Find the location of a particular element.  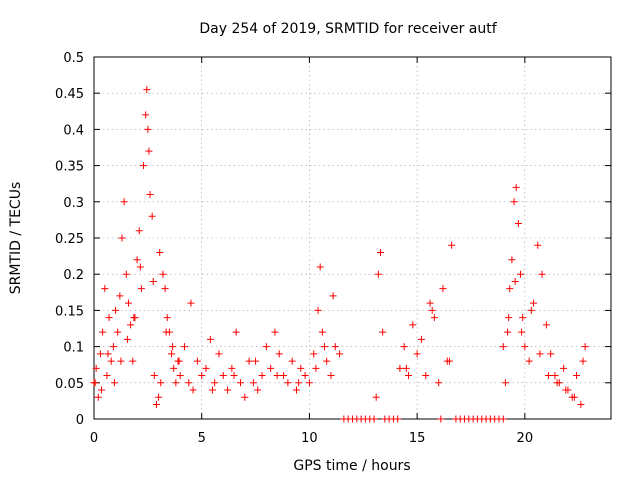

x-tick-label: 20 is located at coordinates (525, 438).